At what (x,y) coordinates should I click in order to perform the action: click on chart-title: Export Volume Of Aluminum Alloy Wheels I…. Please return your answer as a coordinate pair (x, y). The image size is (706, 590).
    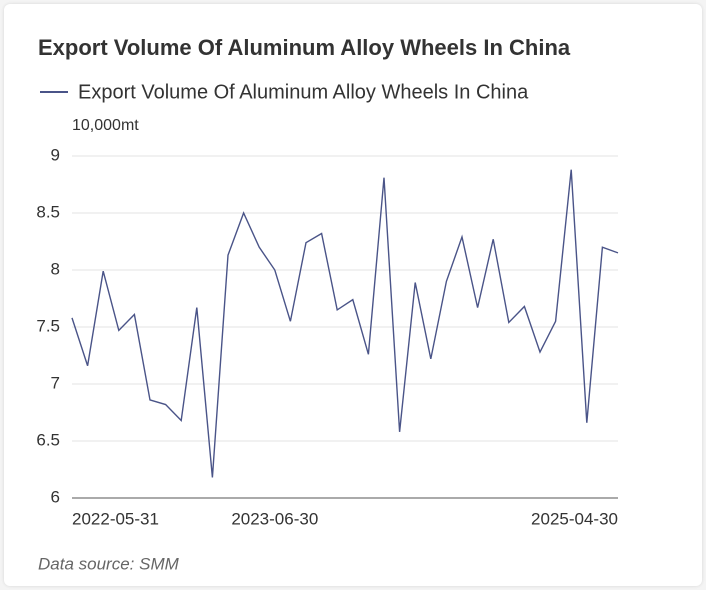
    Looking at the image, I should click on (304, 47).